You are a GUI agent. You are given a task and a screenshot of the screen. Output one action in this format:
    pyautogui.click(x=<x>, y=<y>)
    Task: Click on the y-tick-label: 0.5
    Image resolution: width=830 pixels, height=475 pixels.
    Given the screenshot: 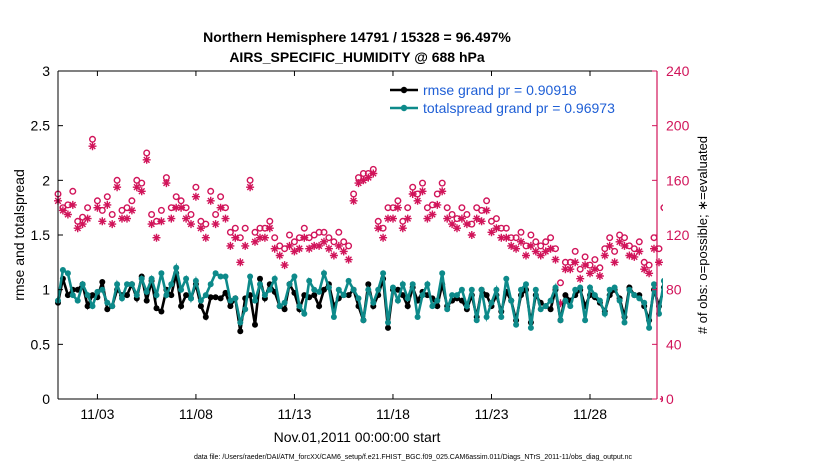 What is the action you would take?
    pyautogui.click(x=41, y=344)
    